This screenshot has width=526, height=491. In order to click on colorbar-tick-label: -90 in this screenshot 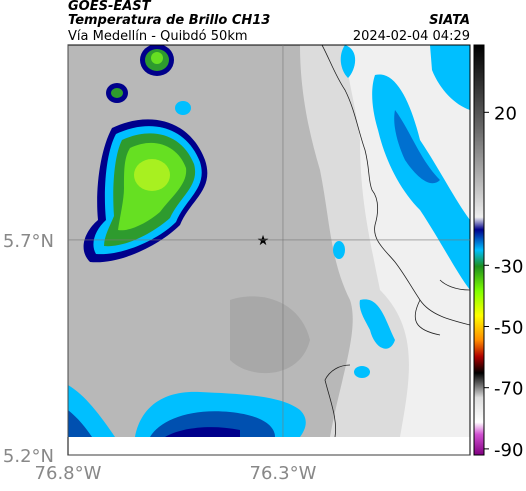, I will do `click(508, 450)`.